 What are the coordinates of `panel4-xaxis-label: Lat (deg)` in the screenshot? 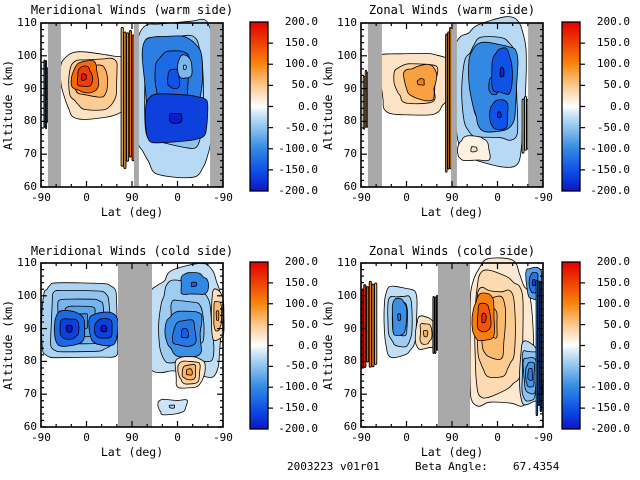 It's located at (452, 452).